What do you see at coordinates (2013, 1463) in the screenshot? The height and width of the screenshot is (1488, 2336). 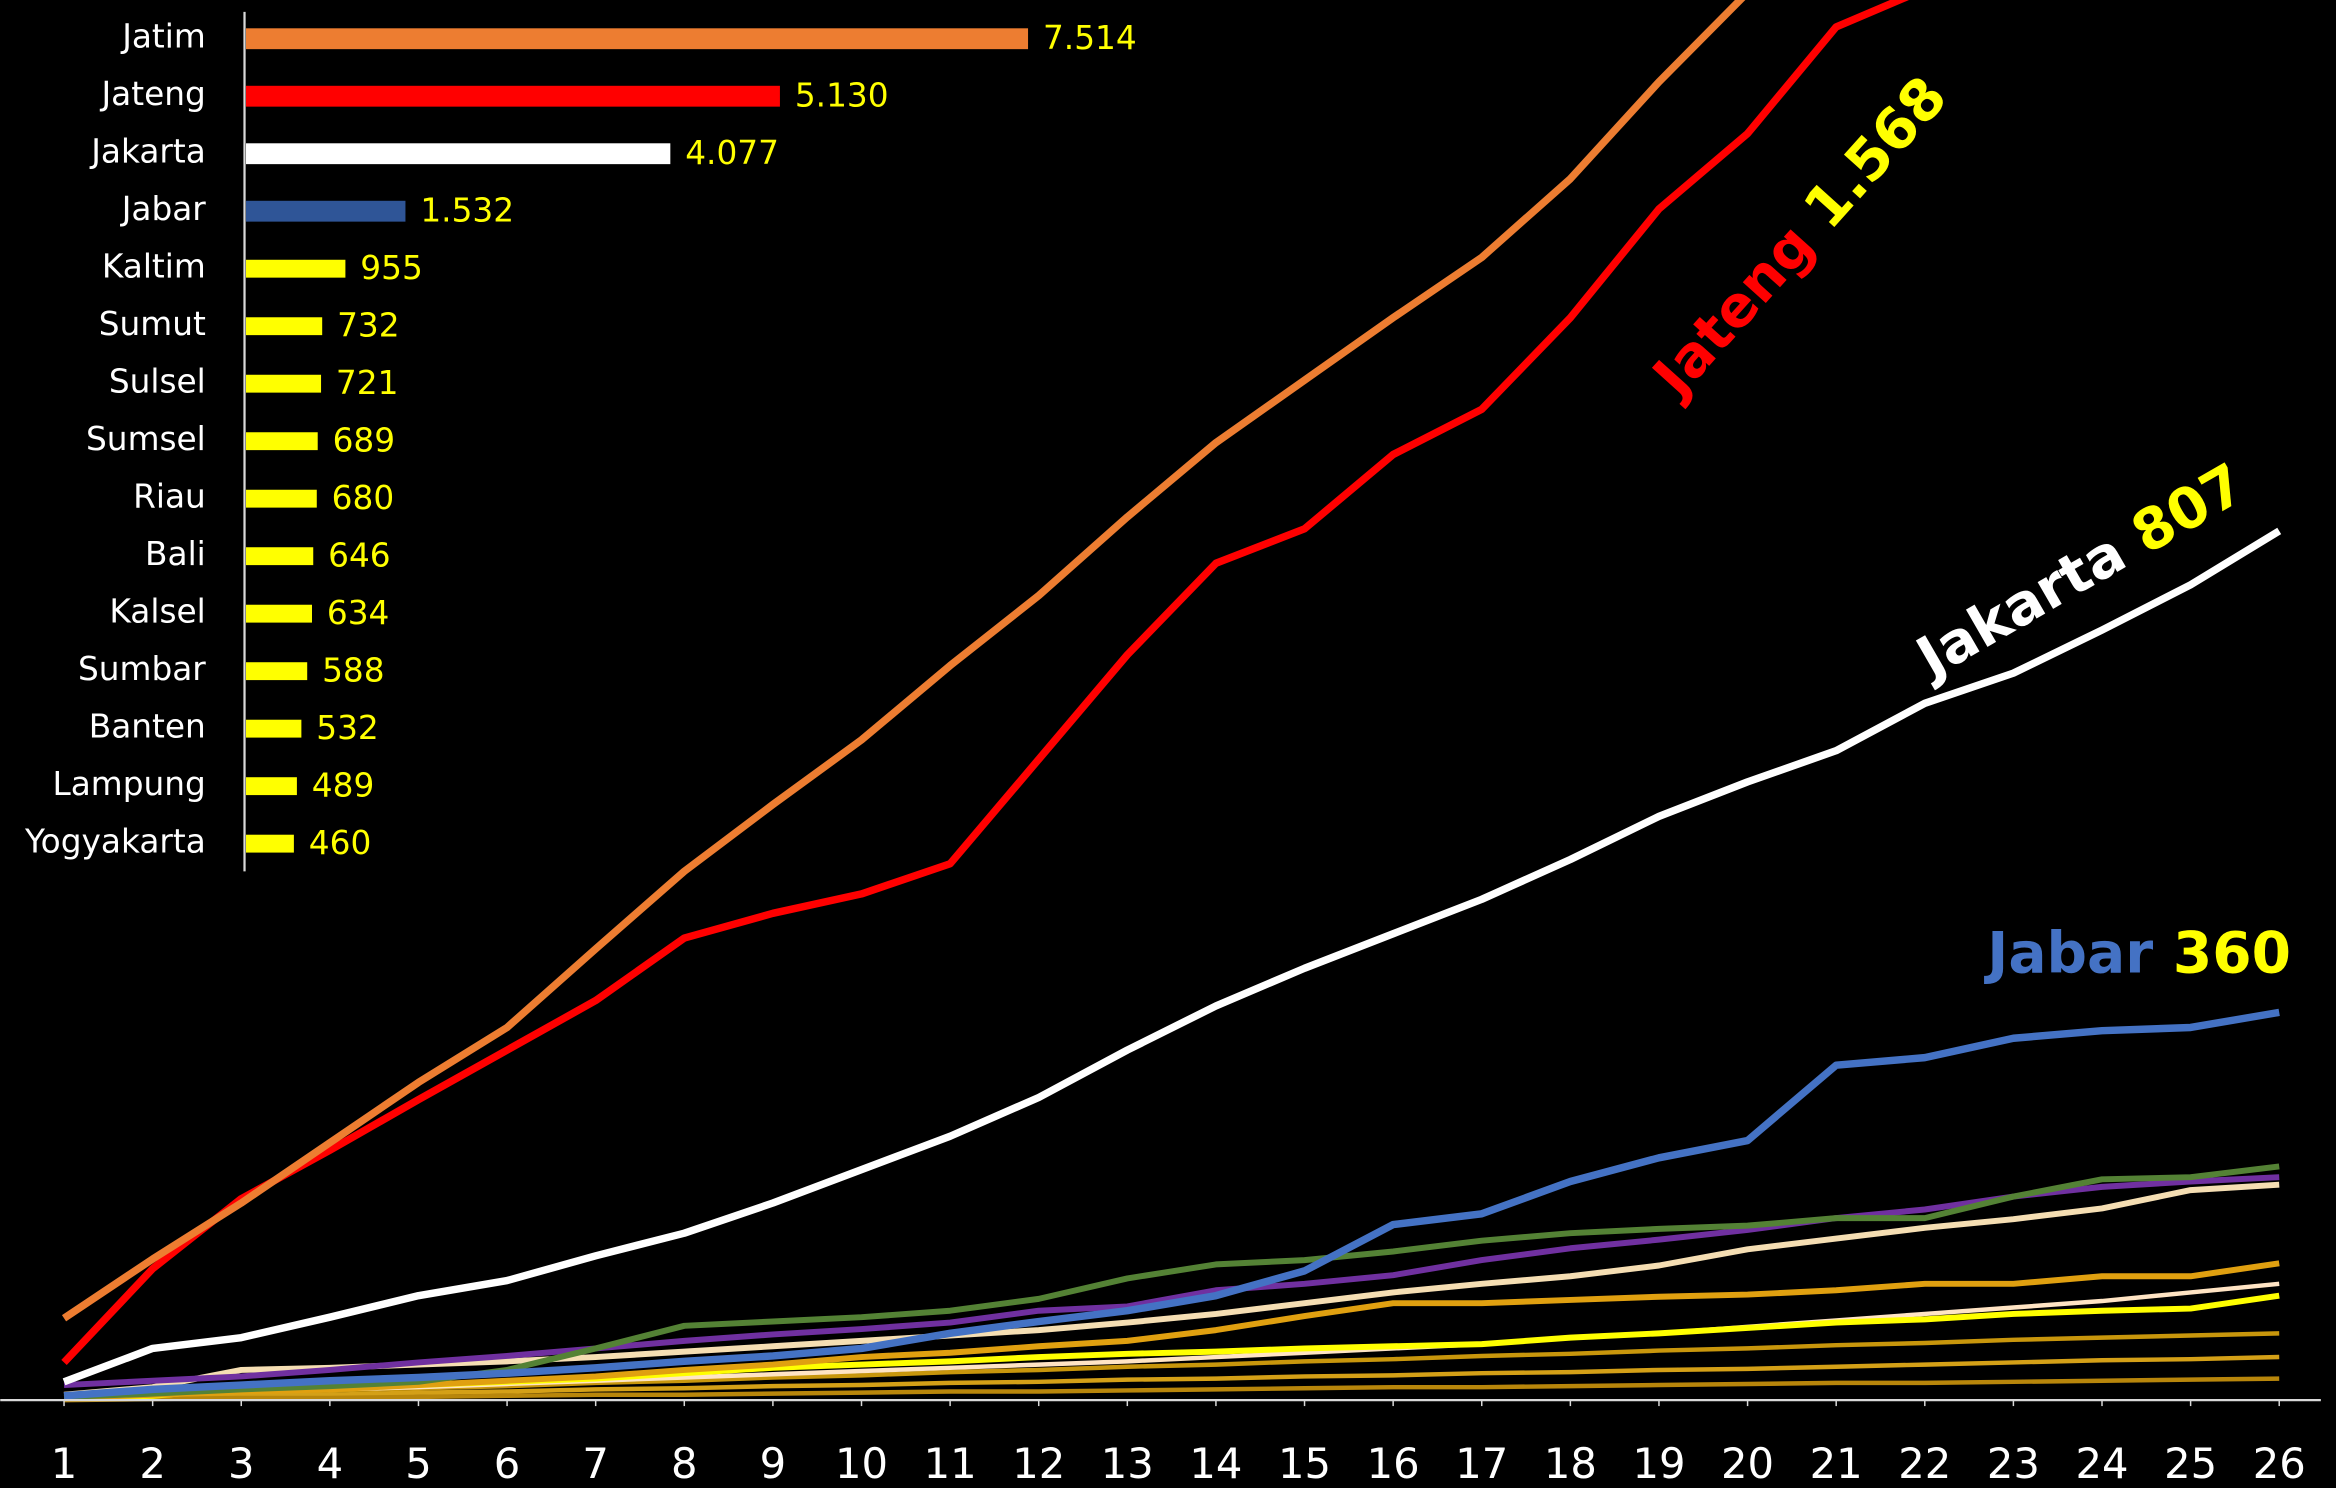 I see `x-tick-label: 23` at bounding box center [2013, 1463].